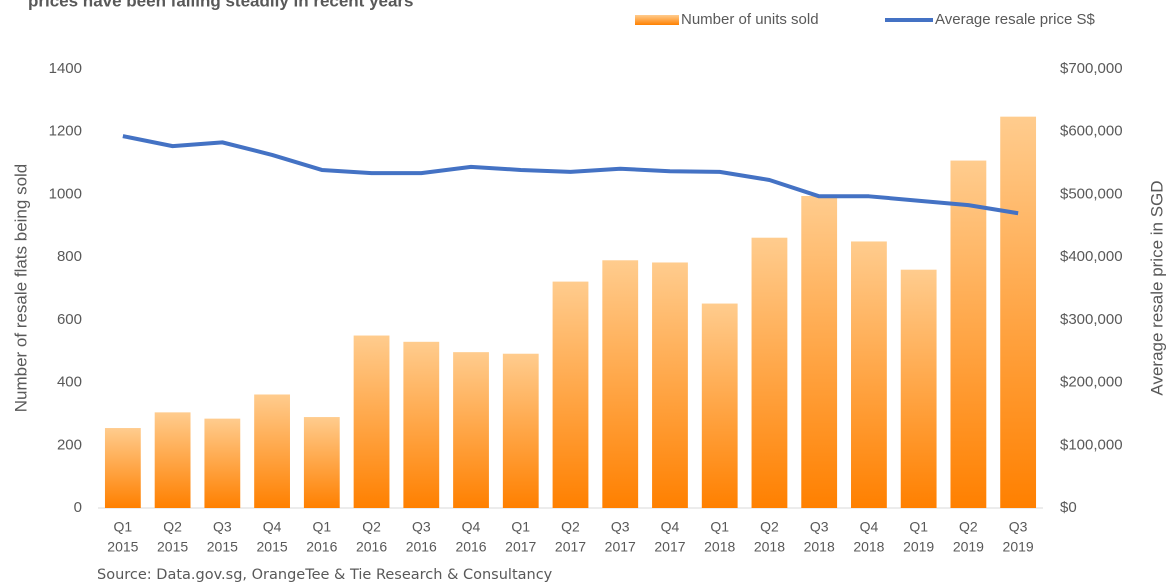 The image size is (1169, 585). I want to click on y2-tick-label: $100,000, so click(1091, 444).